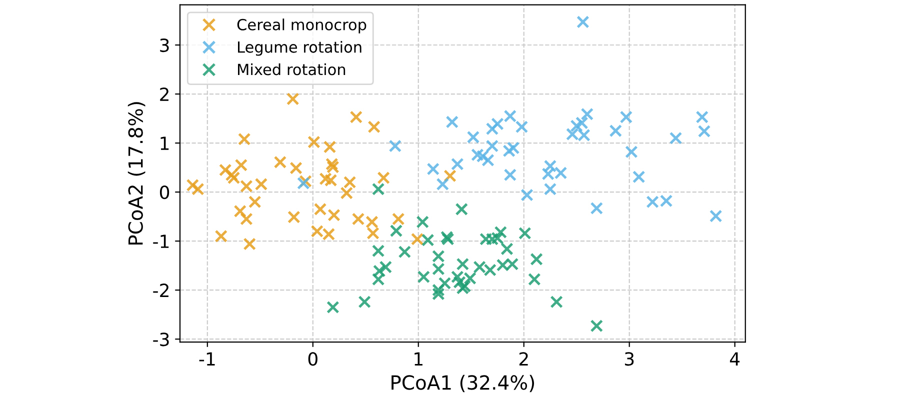 The image size is (909, 401). What do you see at coordinates (161, 241) in the screenshot?
I see `y-tick-label: -1` at bounding box center [161, 241].